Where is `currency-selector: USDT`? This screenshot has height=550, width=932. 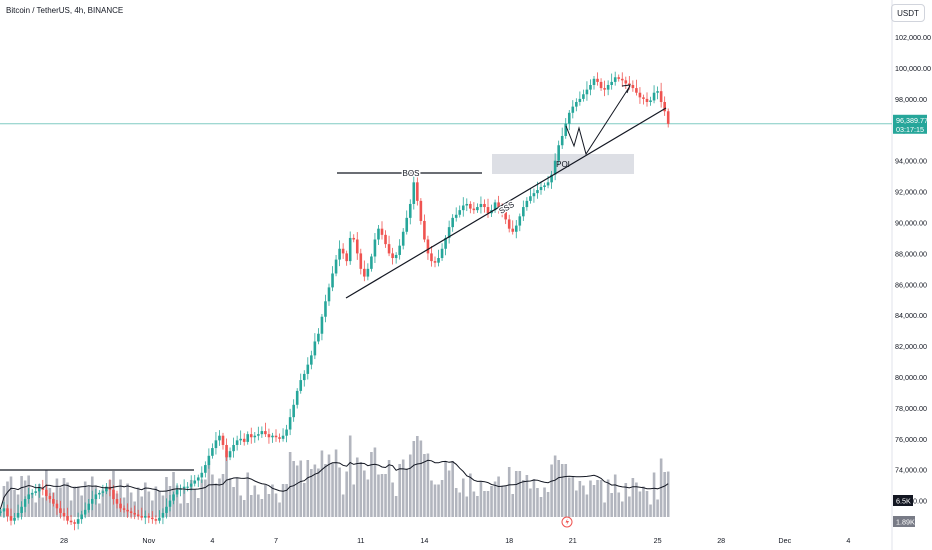 currency-selector: USDT is located at coordinates (908, 13).